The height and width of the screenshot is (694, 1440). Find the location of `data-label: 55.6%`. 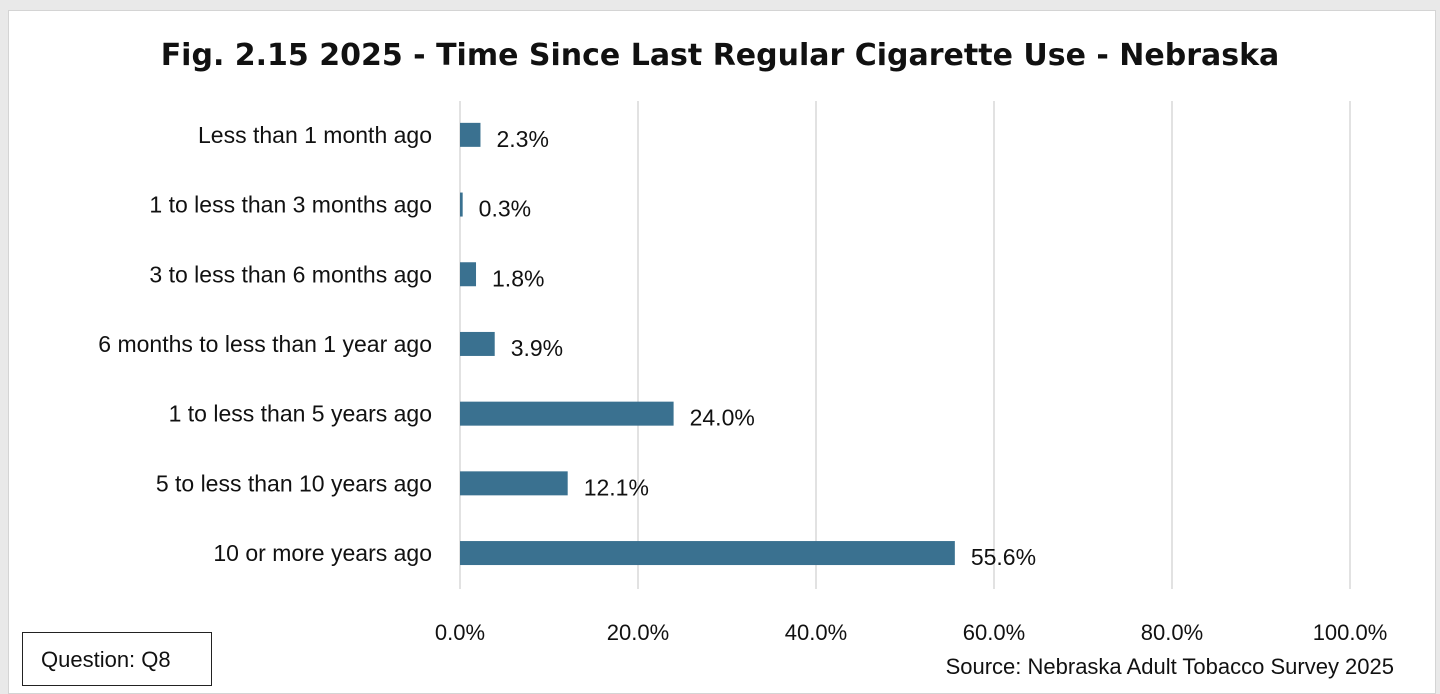

data-label: 55.6% is located at coordinates (1003, 557).